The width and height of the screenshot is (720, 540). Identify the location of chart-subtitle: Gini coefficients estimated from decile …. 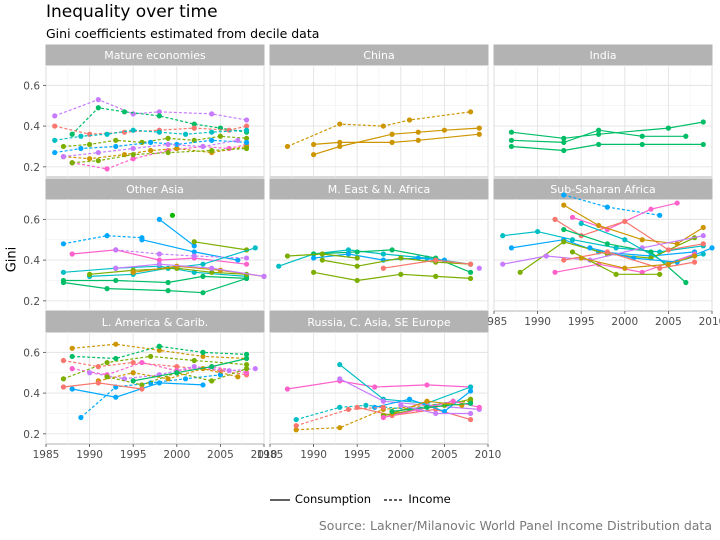
(183, 33).